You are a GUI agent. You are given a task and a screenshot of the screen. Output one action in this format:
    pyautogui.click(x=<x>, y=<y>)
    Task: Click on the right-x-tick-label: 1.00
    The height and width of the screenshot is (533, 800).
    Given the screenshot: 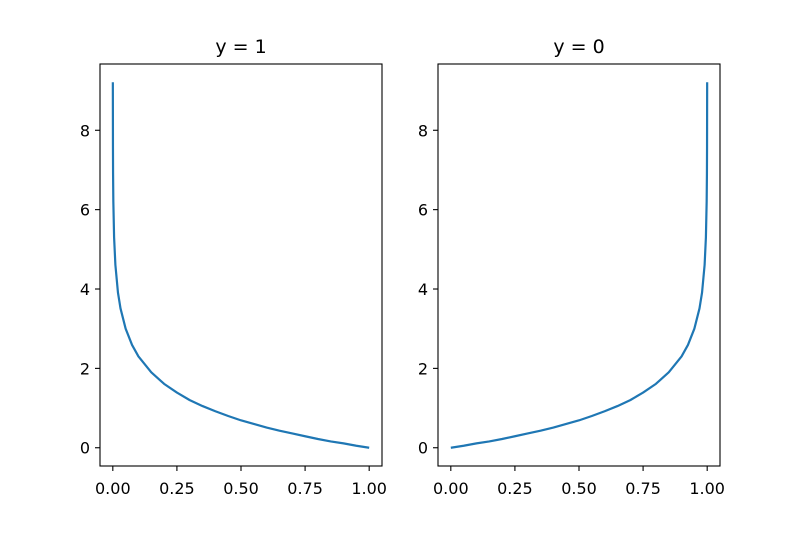 What is the action you would take?
    pyautogui.click(x=707, y=488)
    